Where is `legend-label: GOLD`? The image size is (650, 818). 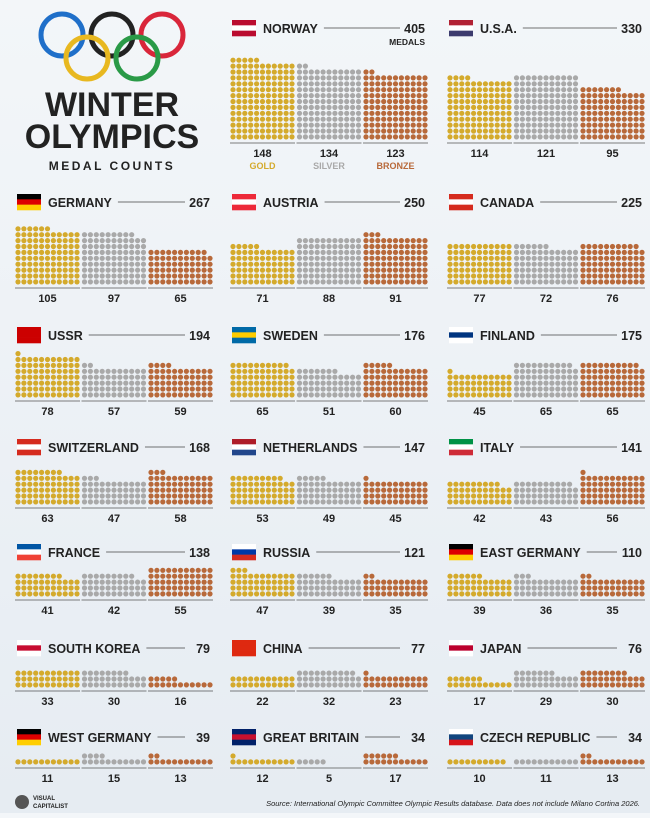
legend-label: GOLD is located at coordinates (263, 166).